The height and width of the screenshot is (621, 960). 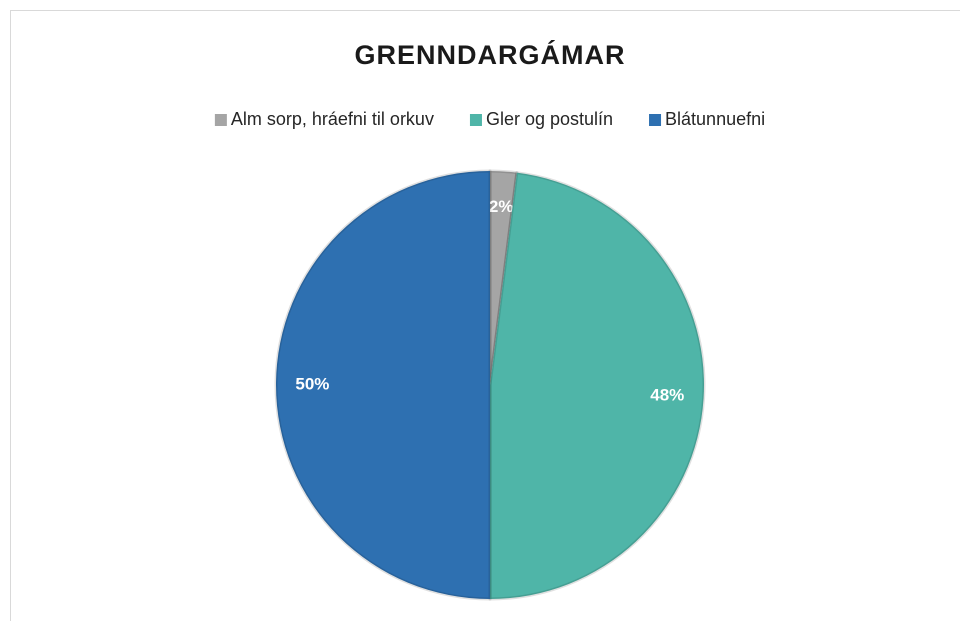 I want to click on pie-slice, so click(x=503, y=278).